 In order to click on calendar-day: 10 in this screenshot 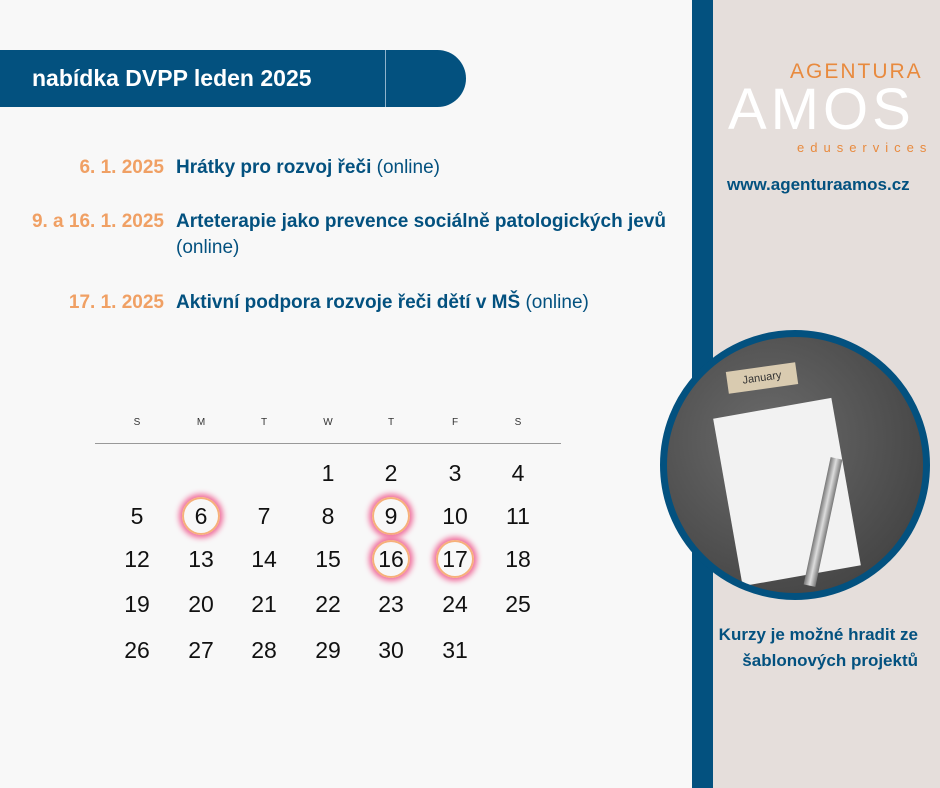, I will do `click(455, 516)`.